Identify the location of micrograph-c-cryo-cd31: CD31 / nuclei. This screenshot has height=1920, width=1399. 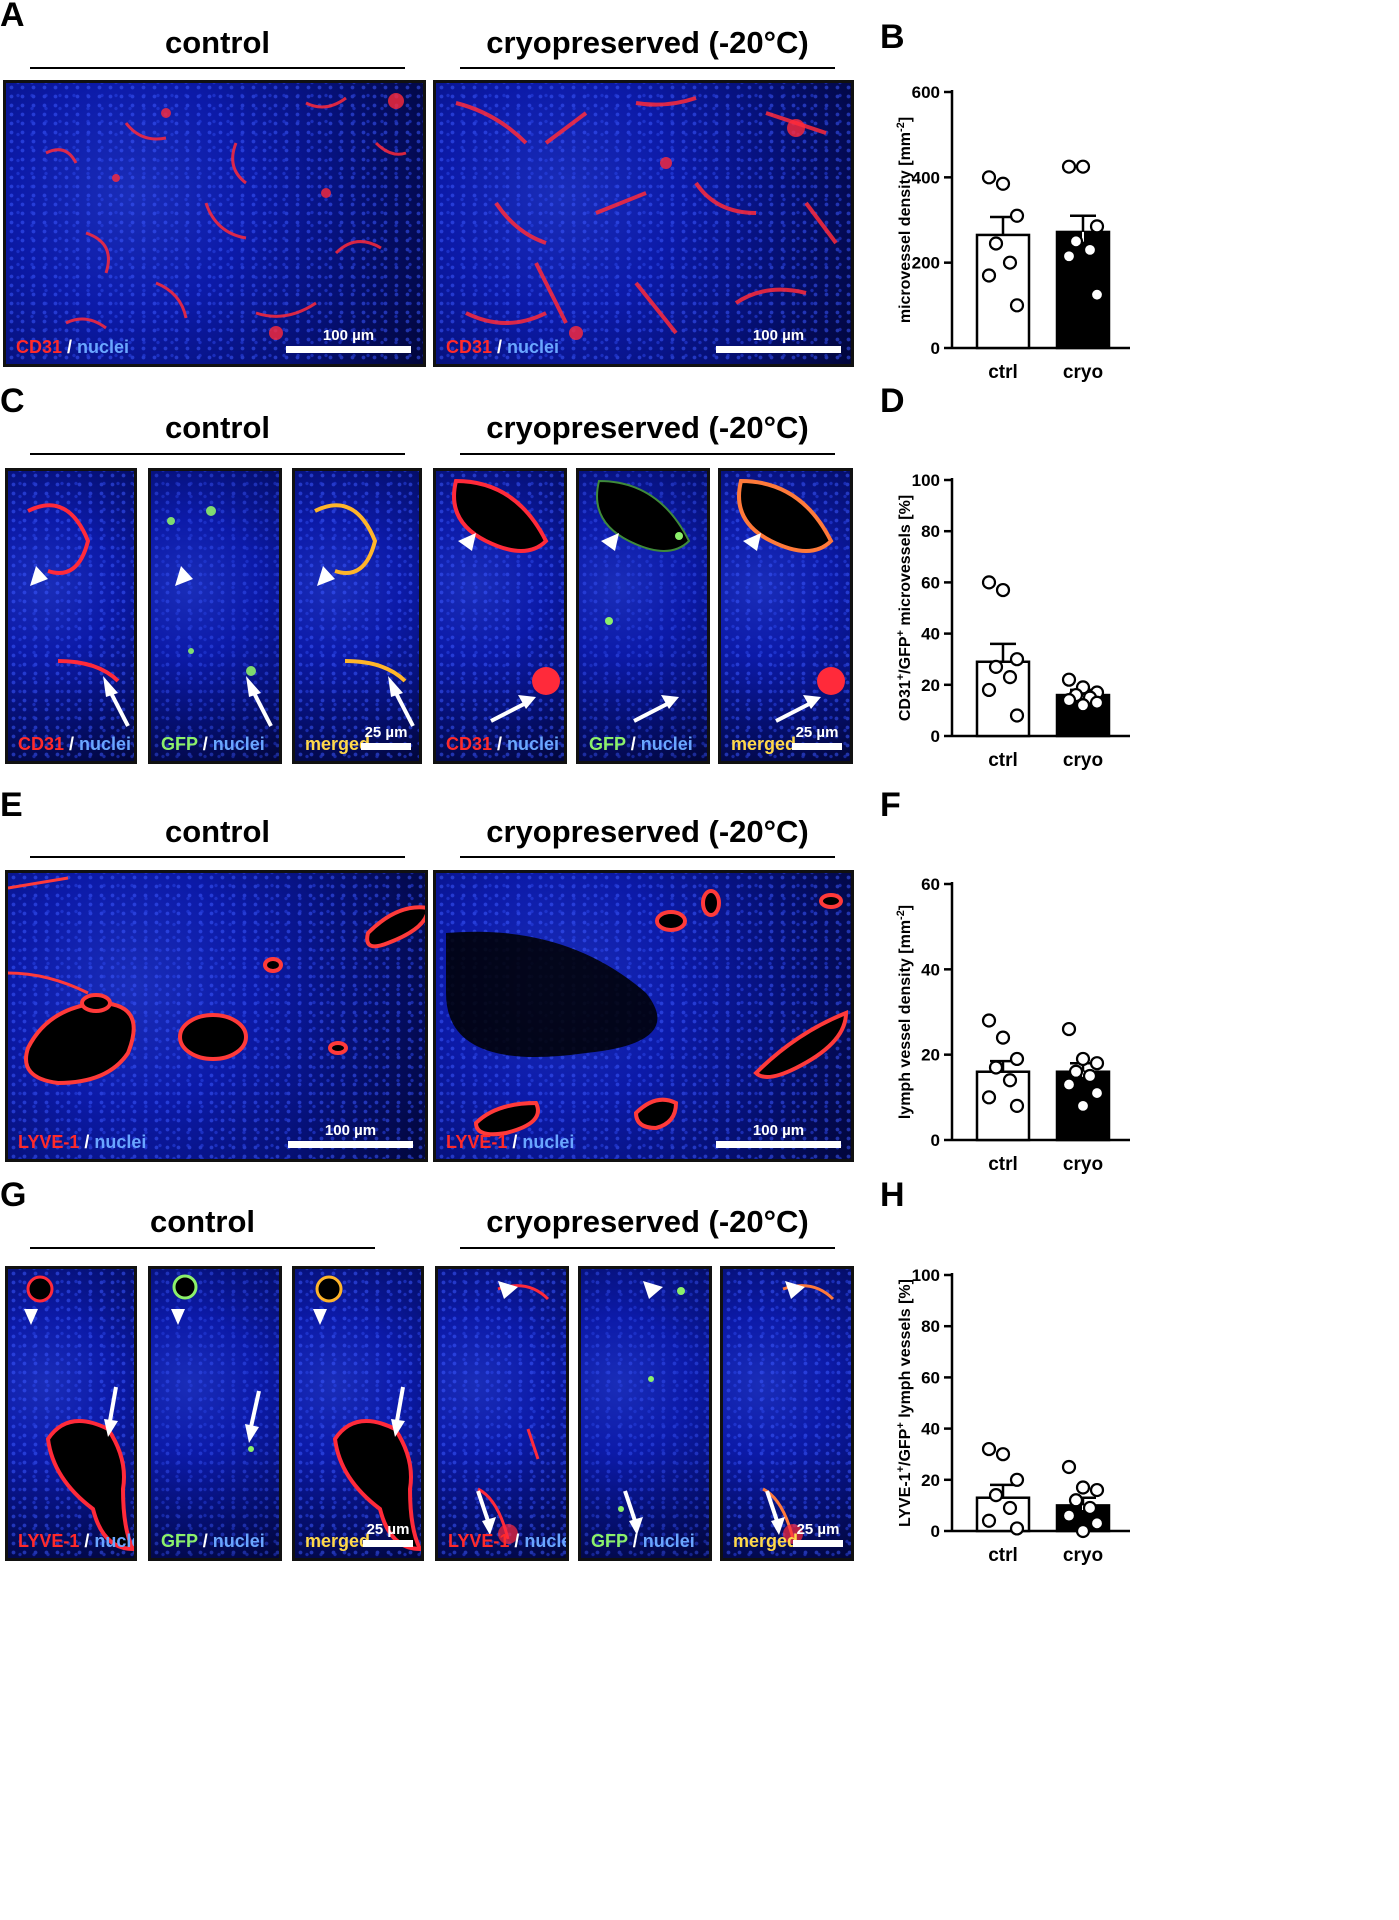
(500, 616).